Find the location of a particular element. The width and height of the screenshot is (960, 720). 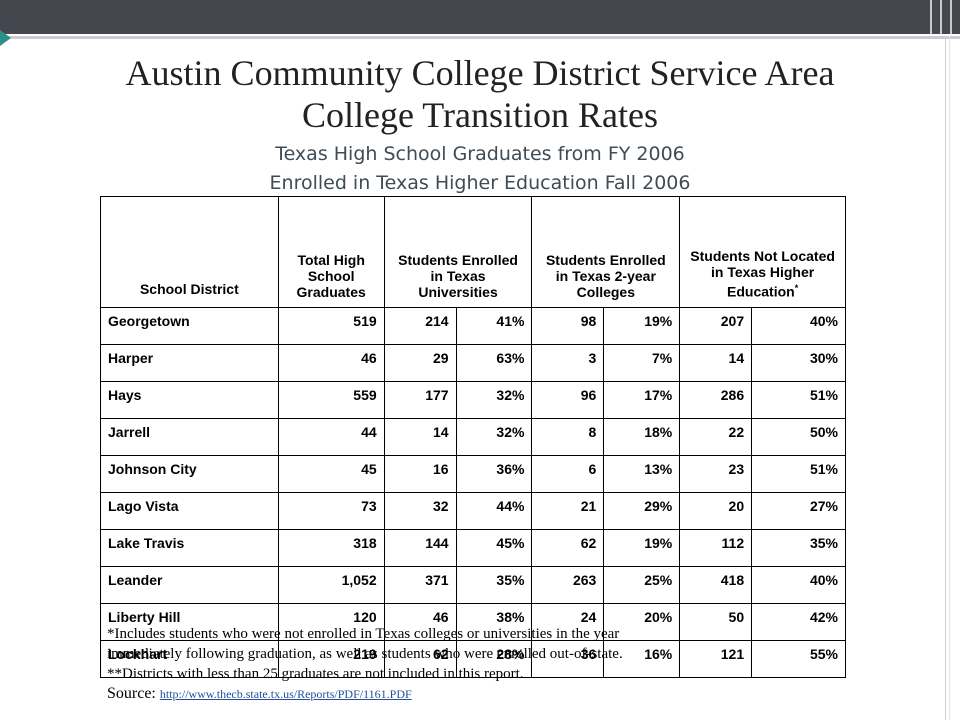

top-bar is located at coordinates (480, 17).